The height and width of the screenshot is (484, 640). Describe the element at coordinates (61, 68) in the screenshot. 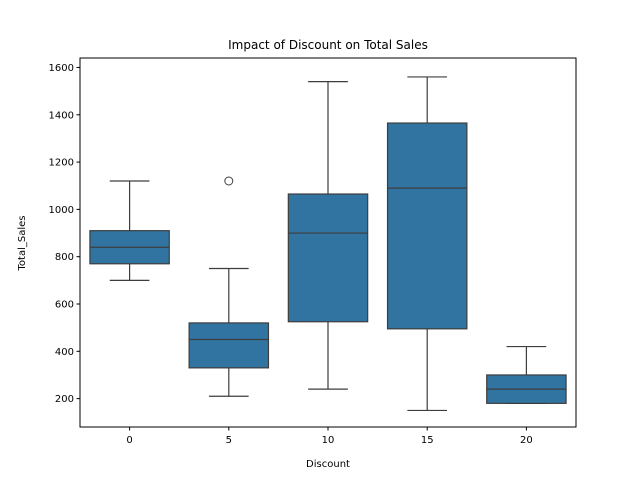

I see `y-tick-label: 1600` at that location.